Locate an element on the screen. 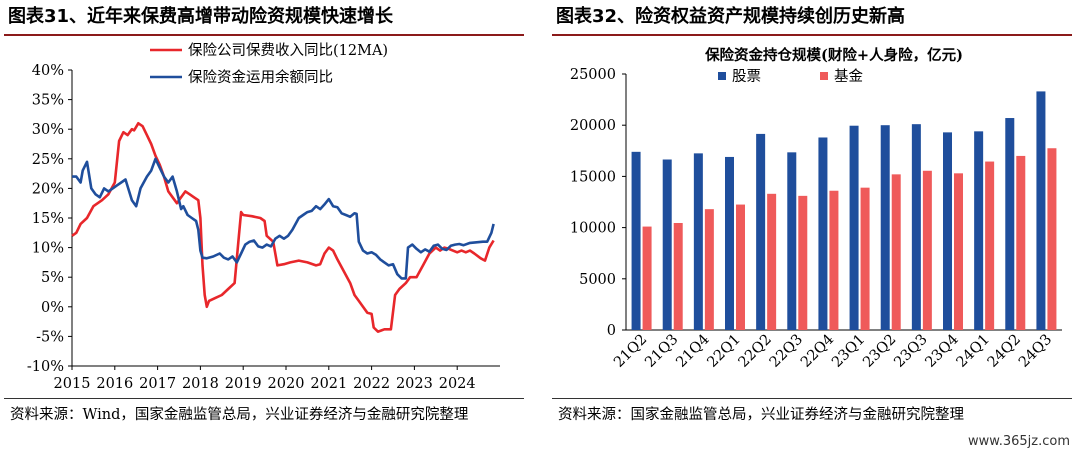 The image size is (1080, 455). left-figure-title: 图表31、近年来保费高增带动险资规模快速增长 is located at coordinates (201, 16).